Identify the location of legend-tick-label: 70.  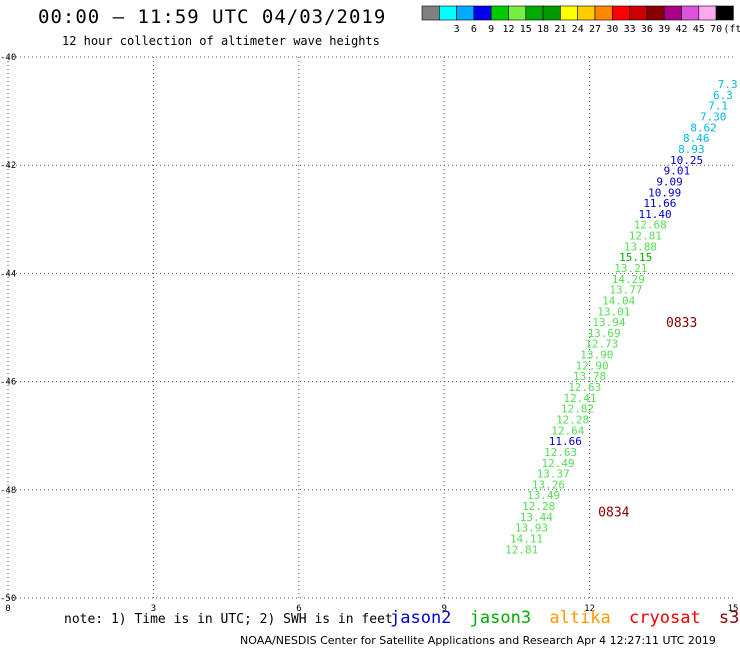
(716, 29).